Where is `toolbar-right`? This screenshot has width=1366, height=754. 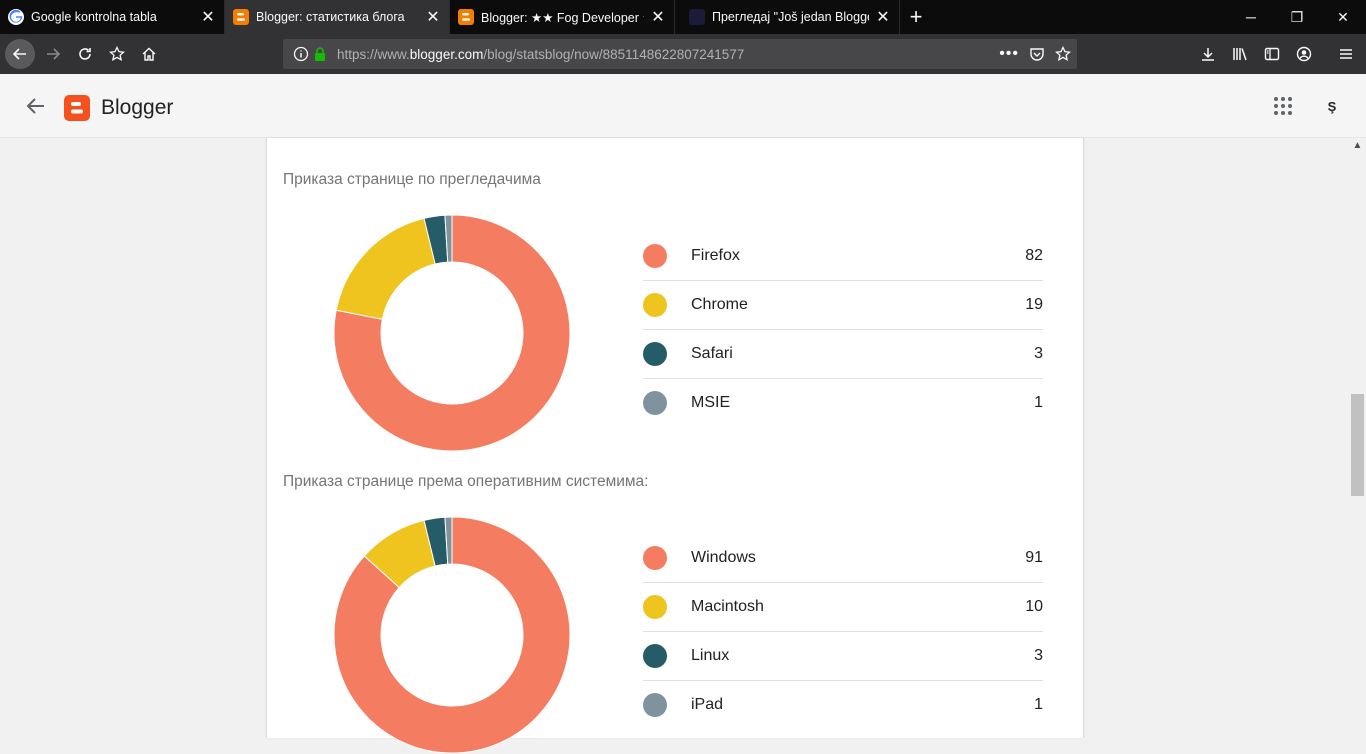
toolbar-right is located at coordinates (1279, 54).